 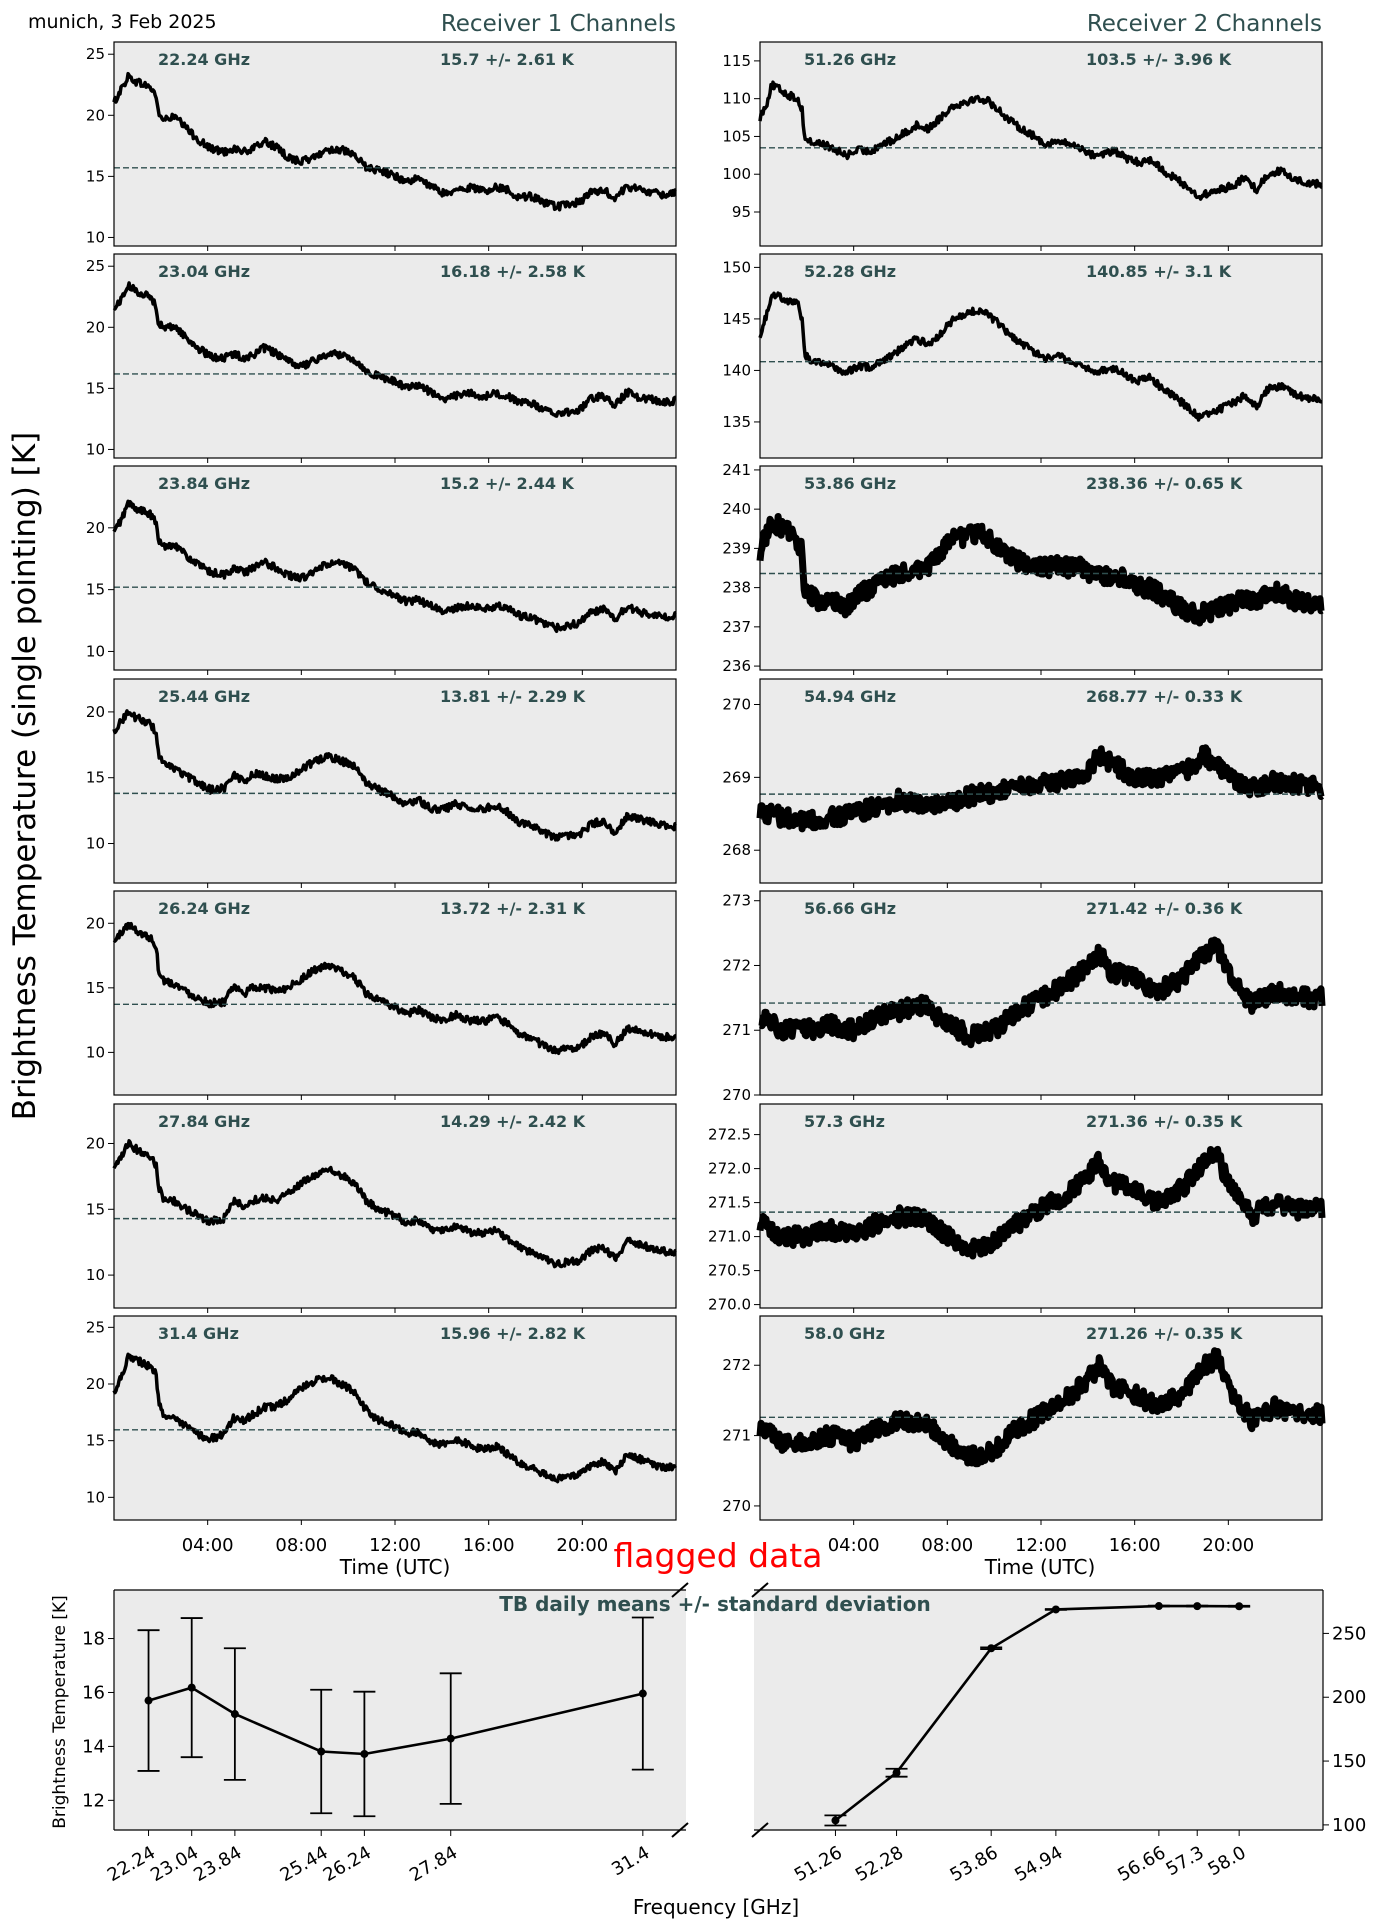 What do you see at coordinates (850, 59) in the screenshot?
I see `channel-frequency-label: 51.26 GHz` at bounding box center [850, 59].